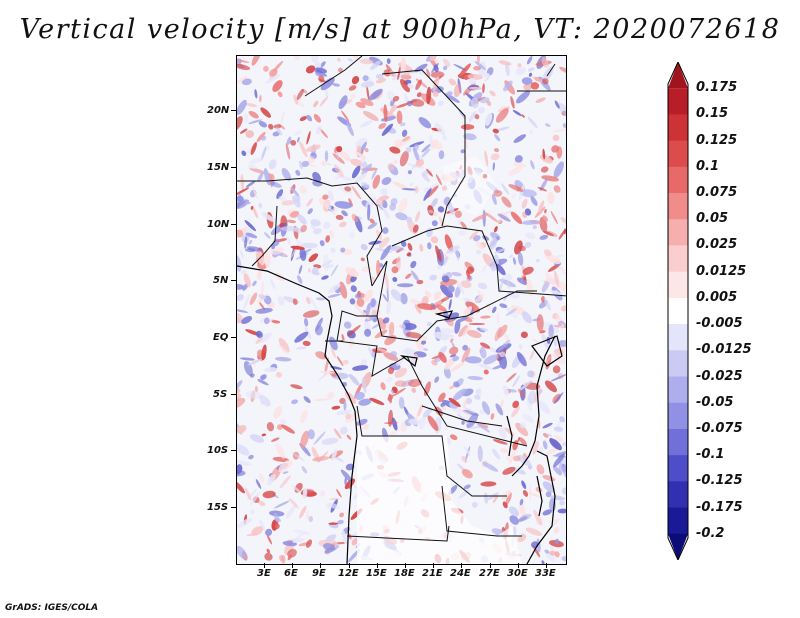 This screenshot has height=618, width=800. Describe the element at coordinates (517, 573) in the screenshot. I see `lon-label: 30E` at that location.